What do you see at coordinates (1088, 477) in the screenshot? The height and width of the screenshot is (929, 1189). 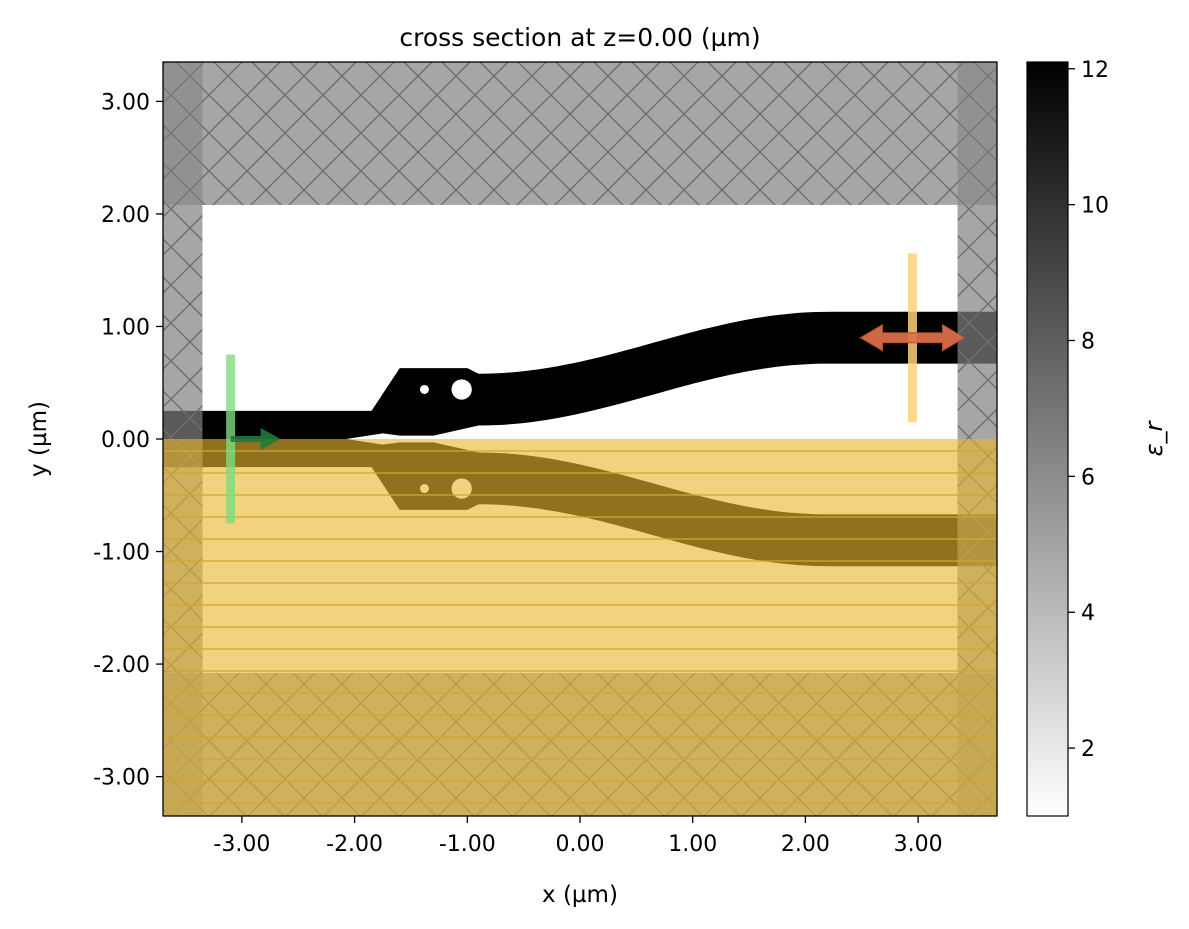 I see `colorbar-tick-label: 6` at bounding box center [1088, 477].